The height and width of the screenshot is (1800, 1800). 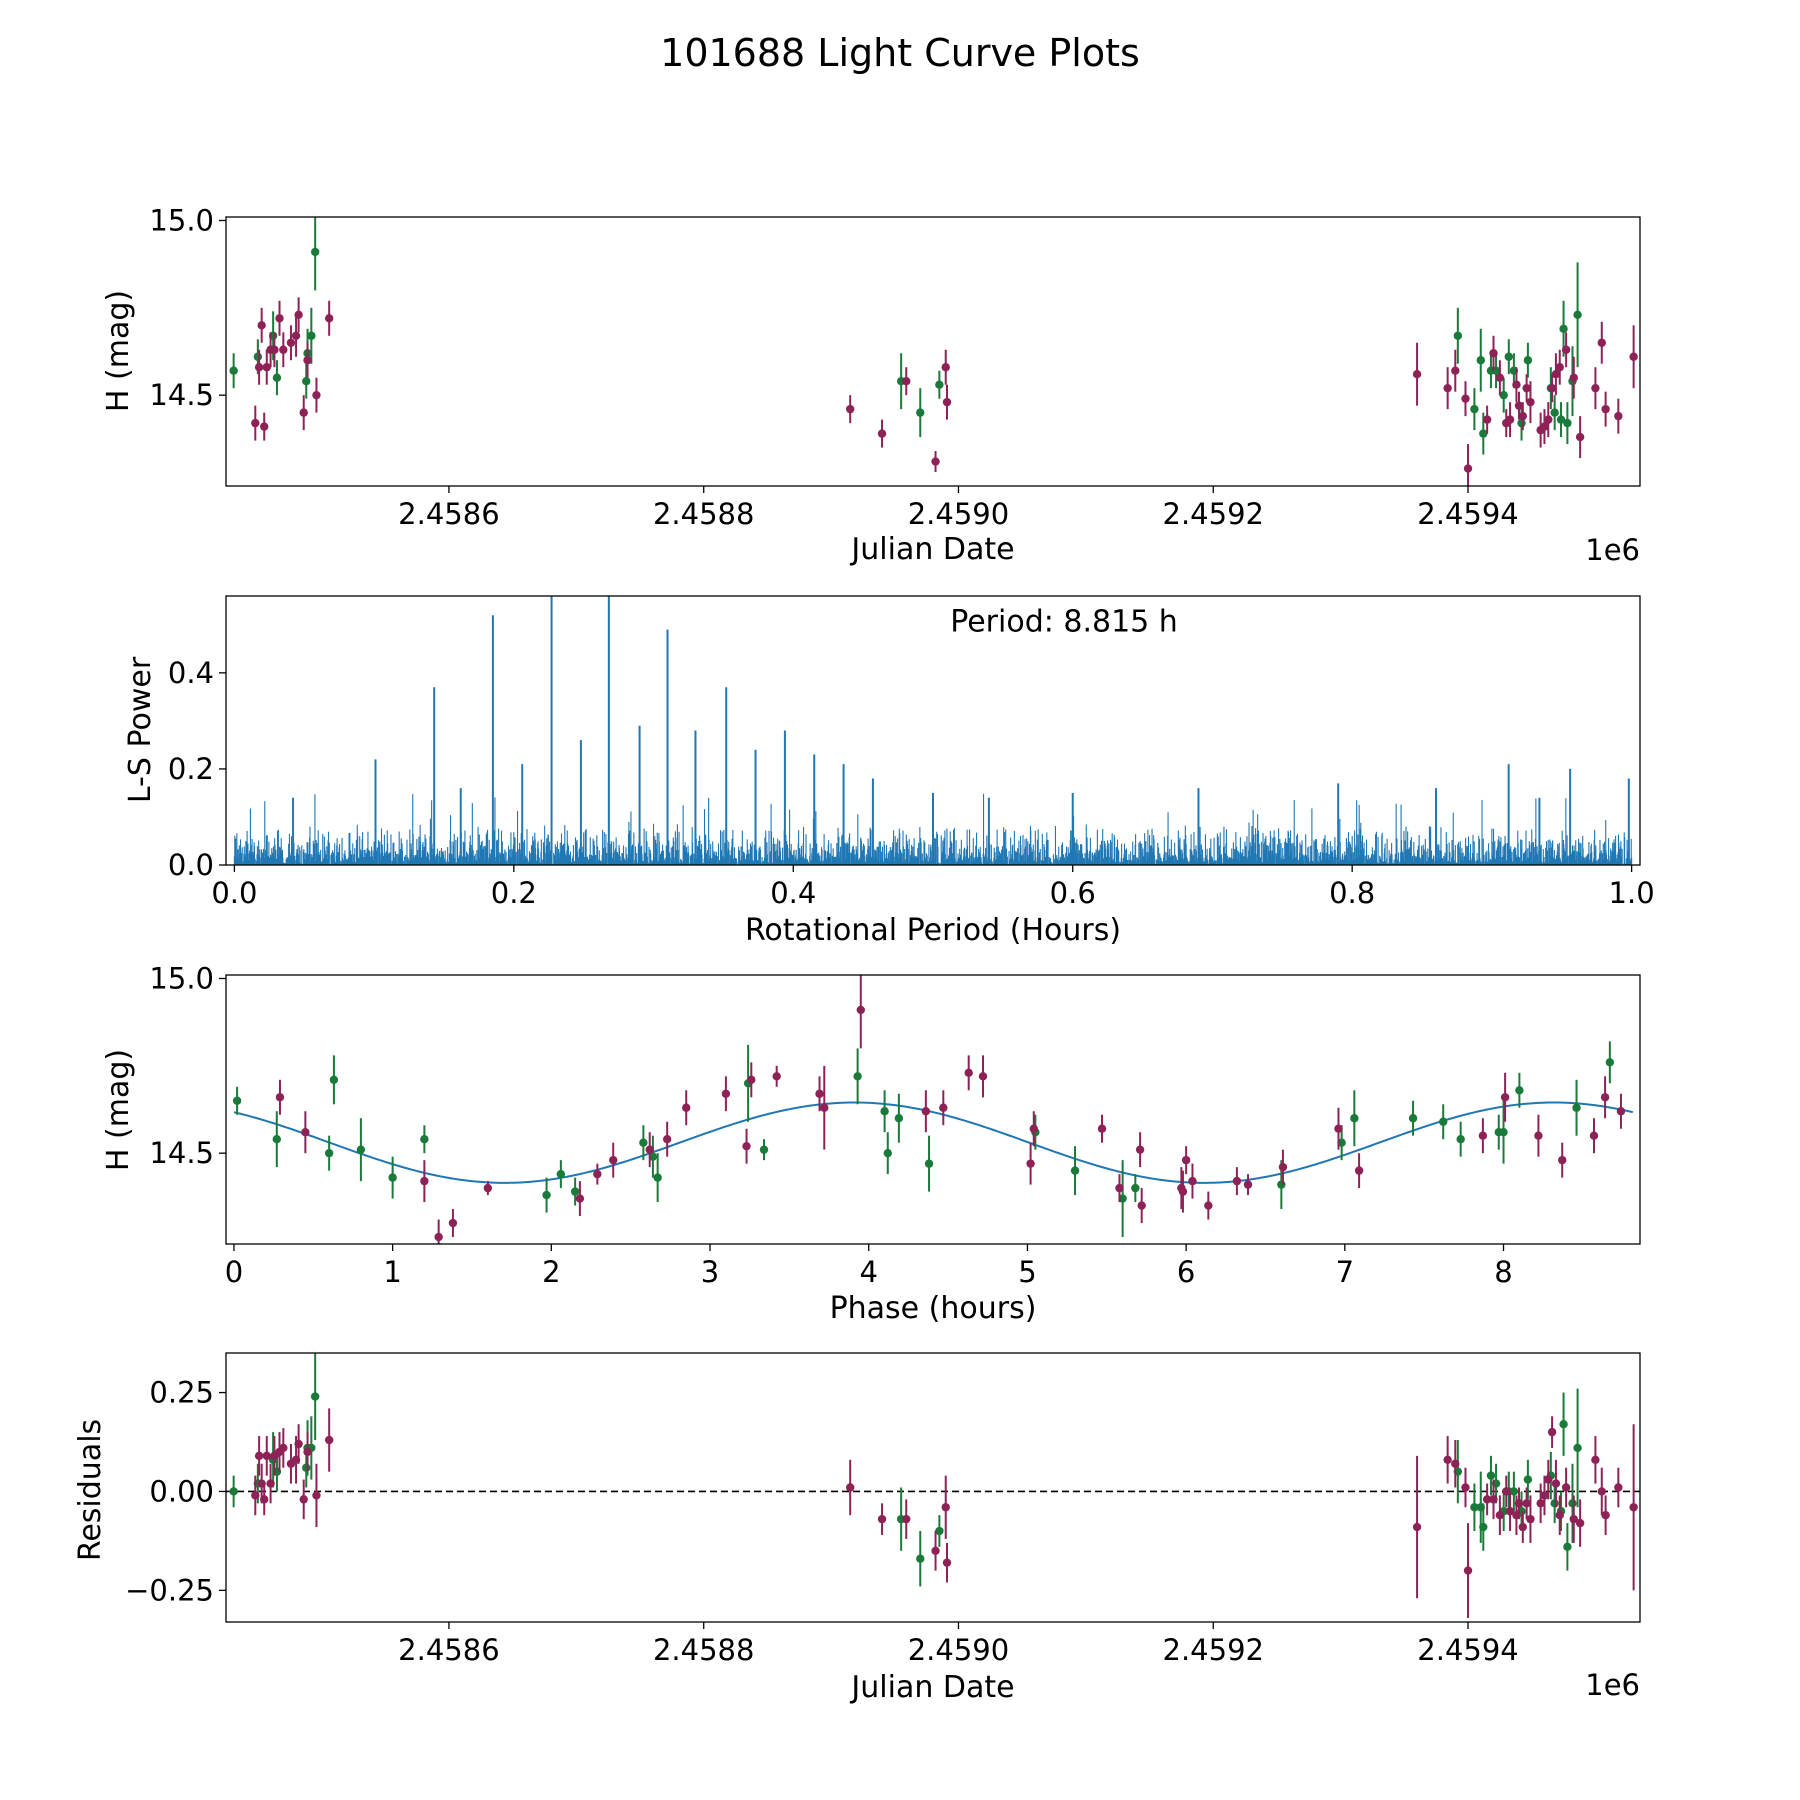 What do you see at coordinates (1064, 622) in the screenshot?
I see `periodogram-period-annotation: Period: 8.815 h` at bounding box center [1064, 622].